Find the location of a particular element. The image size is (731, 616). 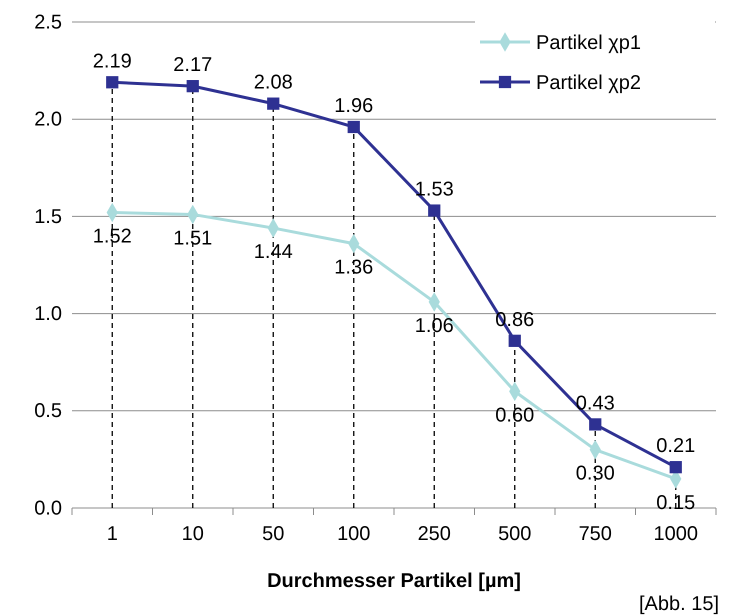

data-label: 1.51 is located at coordinates (192, 238).